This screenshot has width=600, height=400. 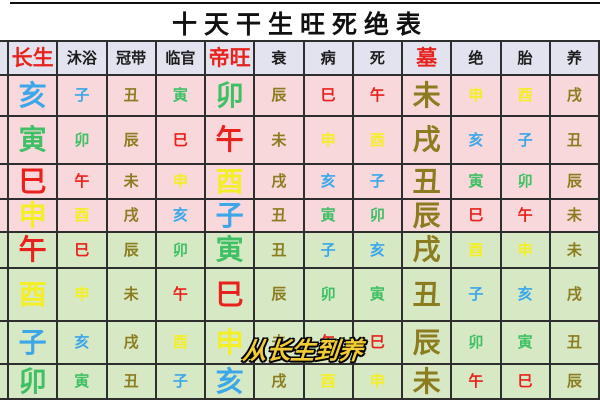 What do you see at coordinates (378, 58) in the screenshot?
I see `header-cell: 死` at bounding box center [378, 58].